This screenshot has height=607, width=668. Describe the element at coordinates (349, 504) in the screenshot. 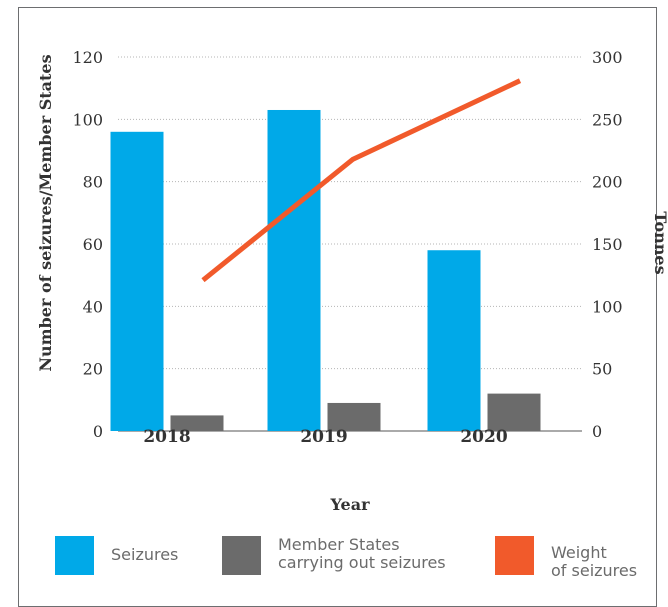

I see `x-axis-title: Year` at that location.